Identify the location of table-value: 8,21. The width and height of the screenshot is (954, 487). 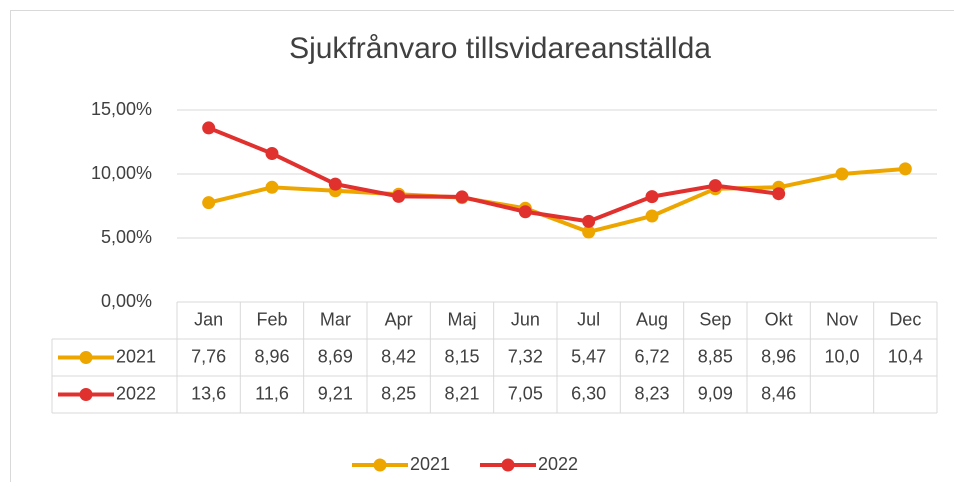
(461, 393).